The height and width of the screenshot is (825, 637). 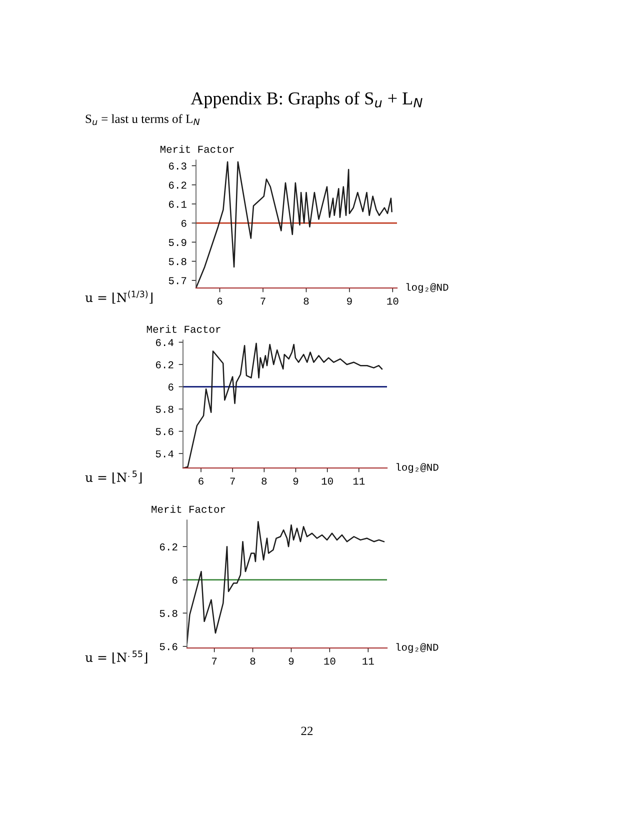 What do you see at coordinates (307, 731) in the screenshot?
I see `text: 22` at bounding box center [307, 731].